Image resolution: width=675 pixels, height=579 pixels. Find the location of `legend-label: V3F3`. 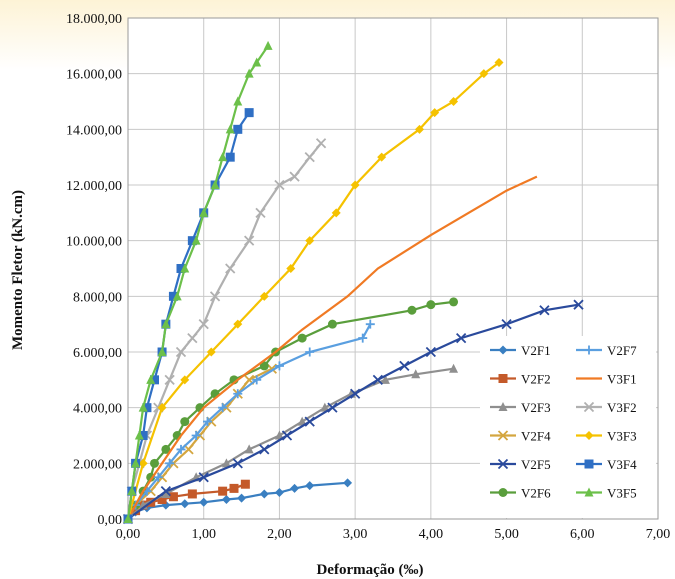

legend-label: V3F3 is located at coordinates (622, 436).